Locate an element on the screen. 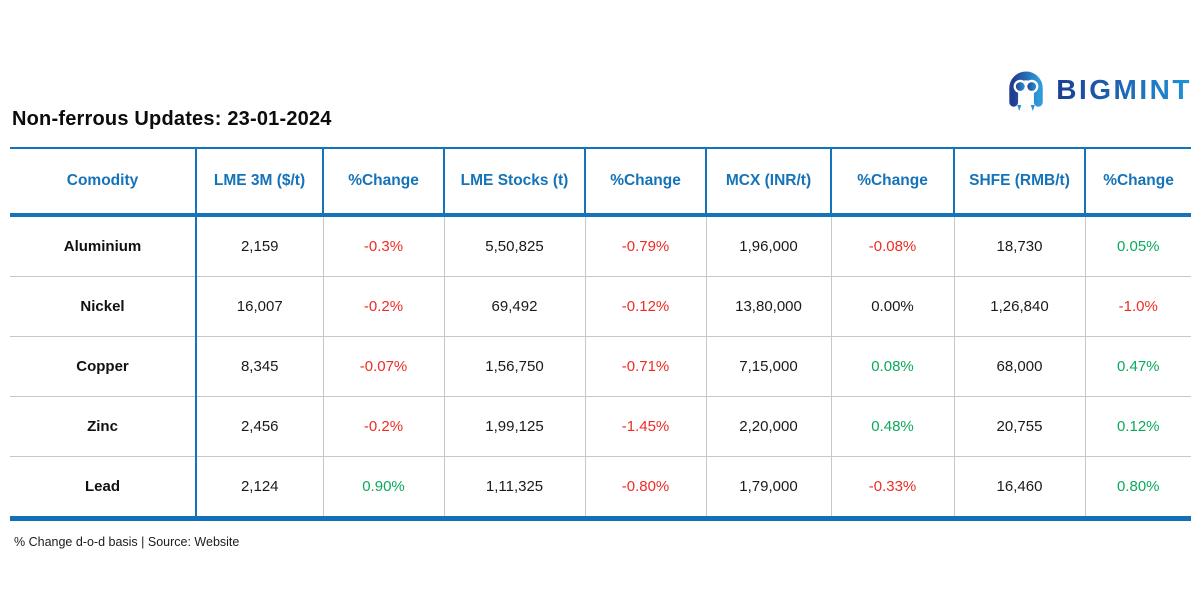  mcx-value: 1,79,000 is located at coordinates (768, 487).